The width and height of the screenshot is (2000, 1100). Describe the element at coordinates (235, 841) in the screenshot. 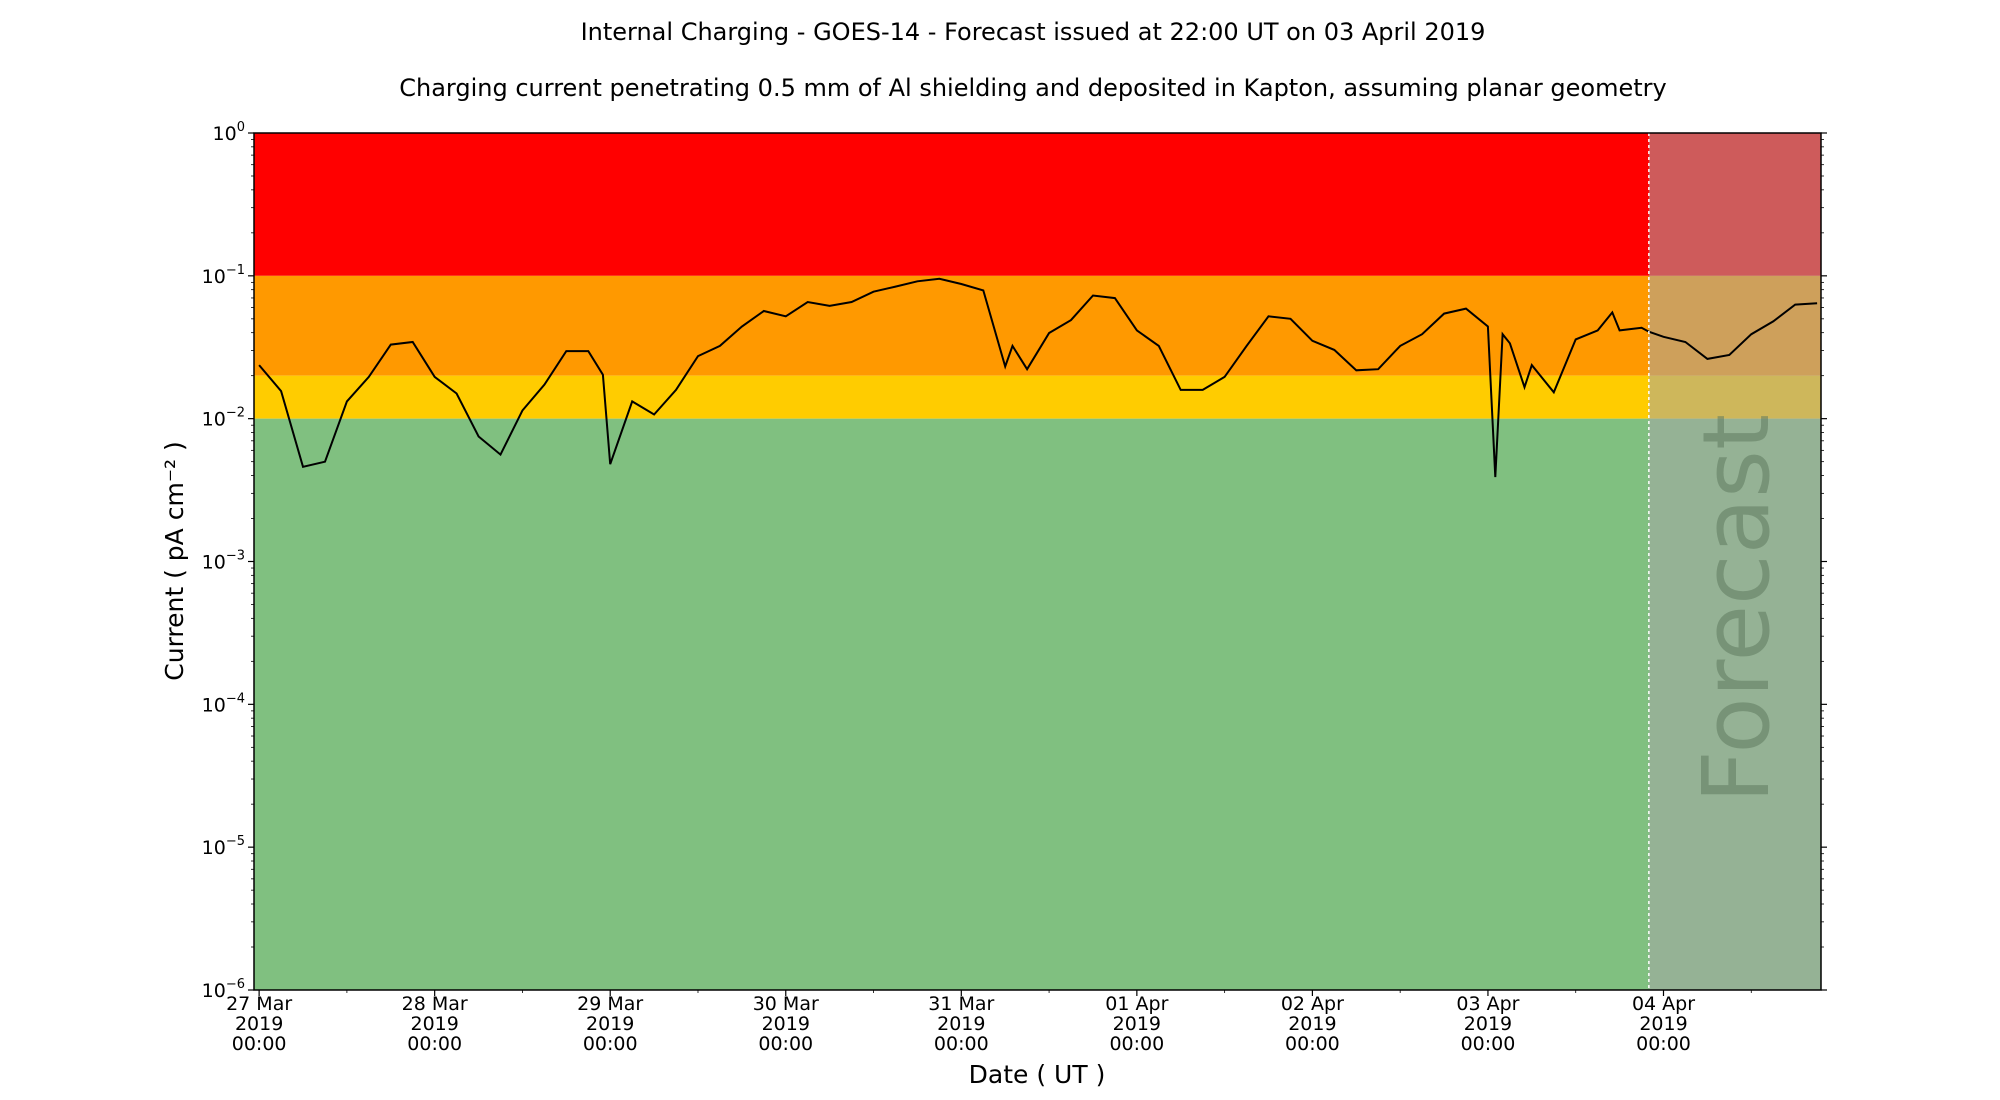

I see `y-tick-exponent: −5` at that location.